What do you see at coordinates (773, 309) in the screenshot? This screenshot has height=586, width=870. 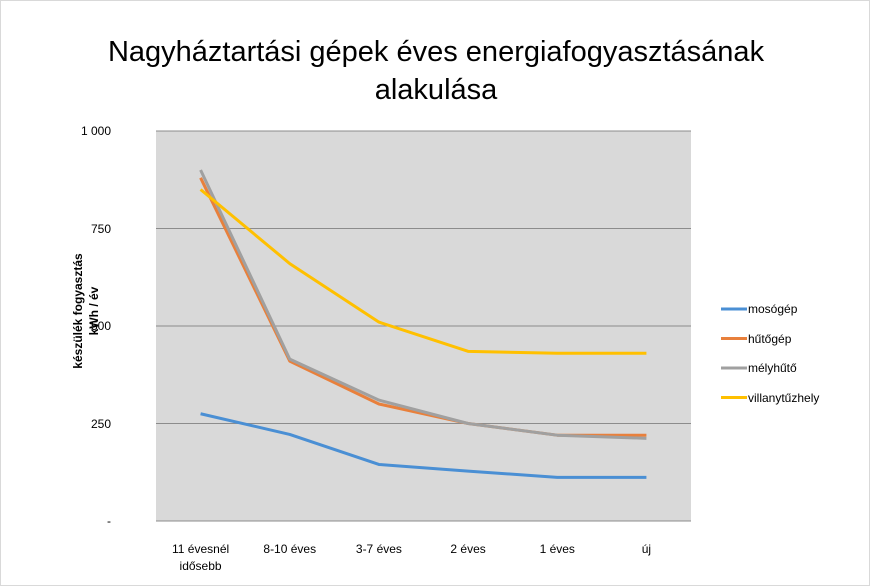 I see `legend-label: mosógép` at bounding box center [773, 309].